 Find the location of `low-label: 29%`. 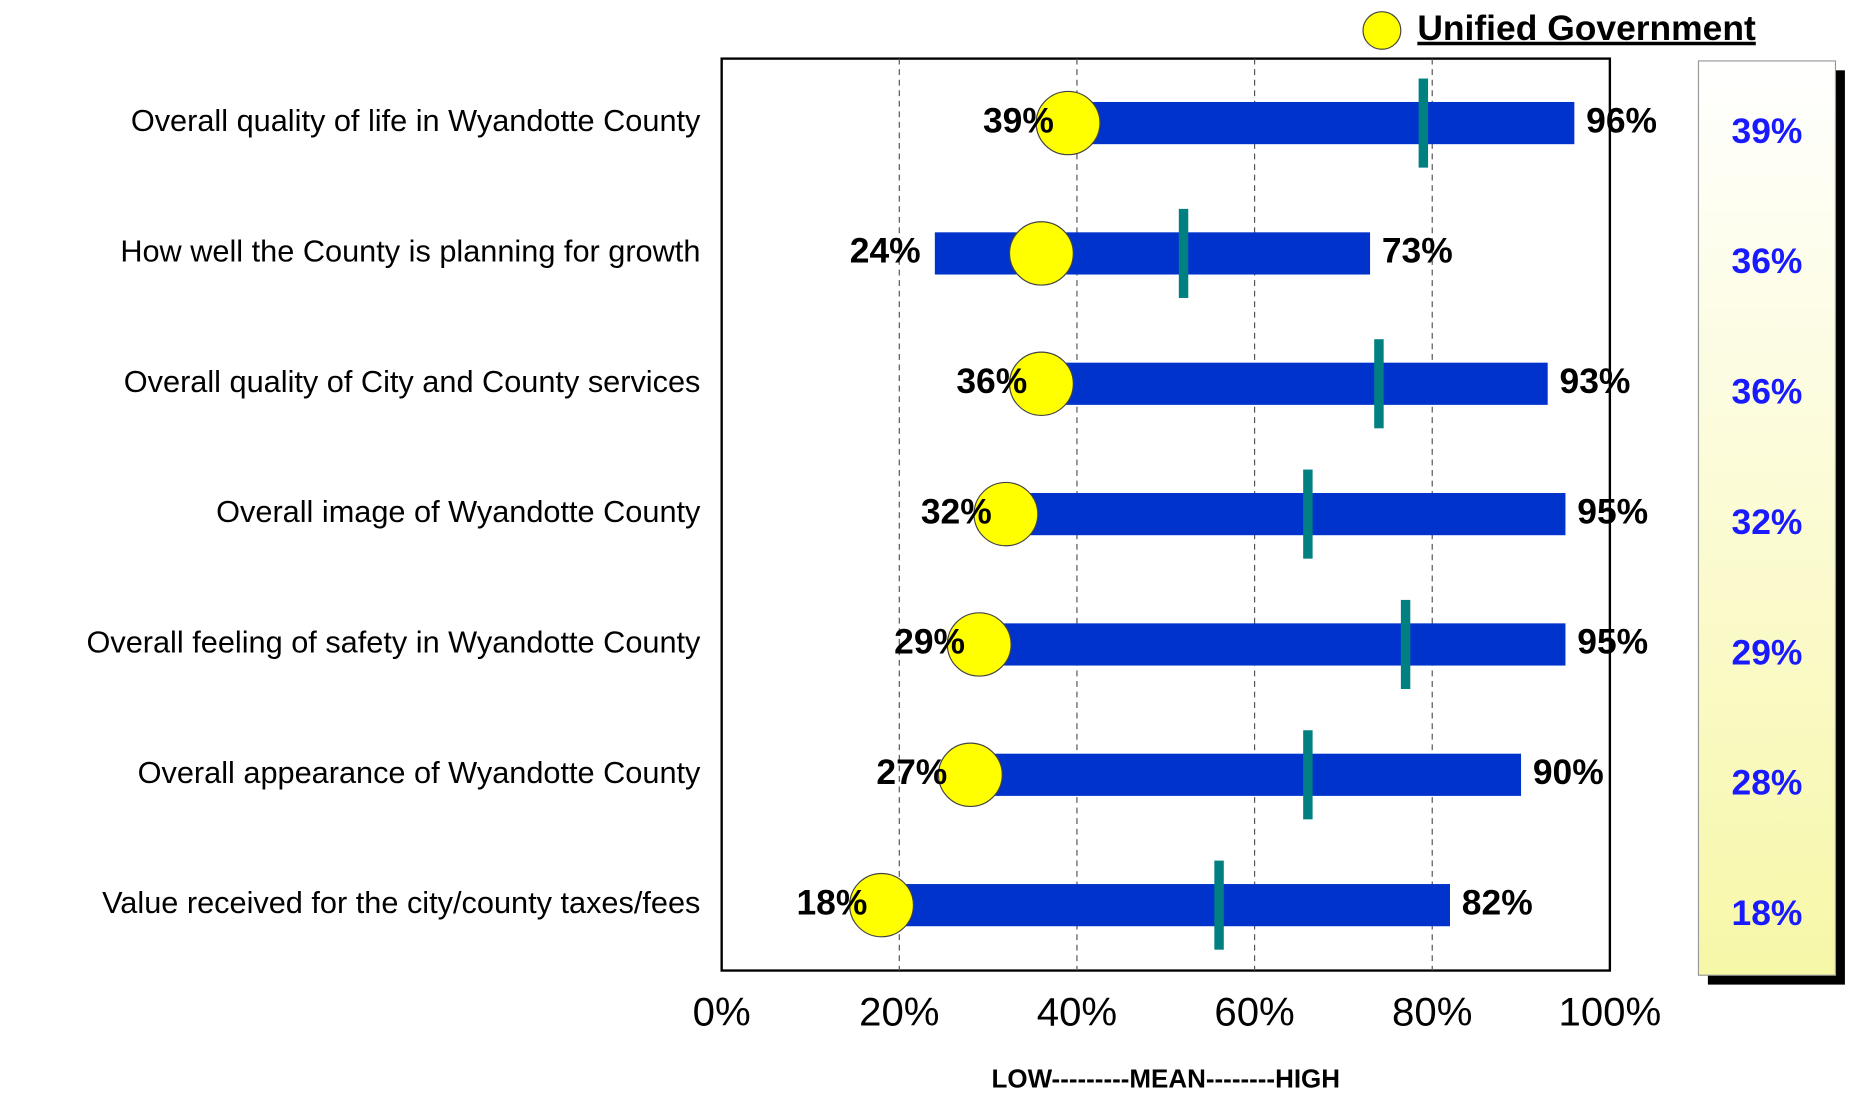

low-label: 29% is located at coordinates (929, 642).